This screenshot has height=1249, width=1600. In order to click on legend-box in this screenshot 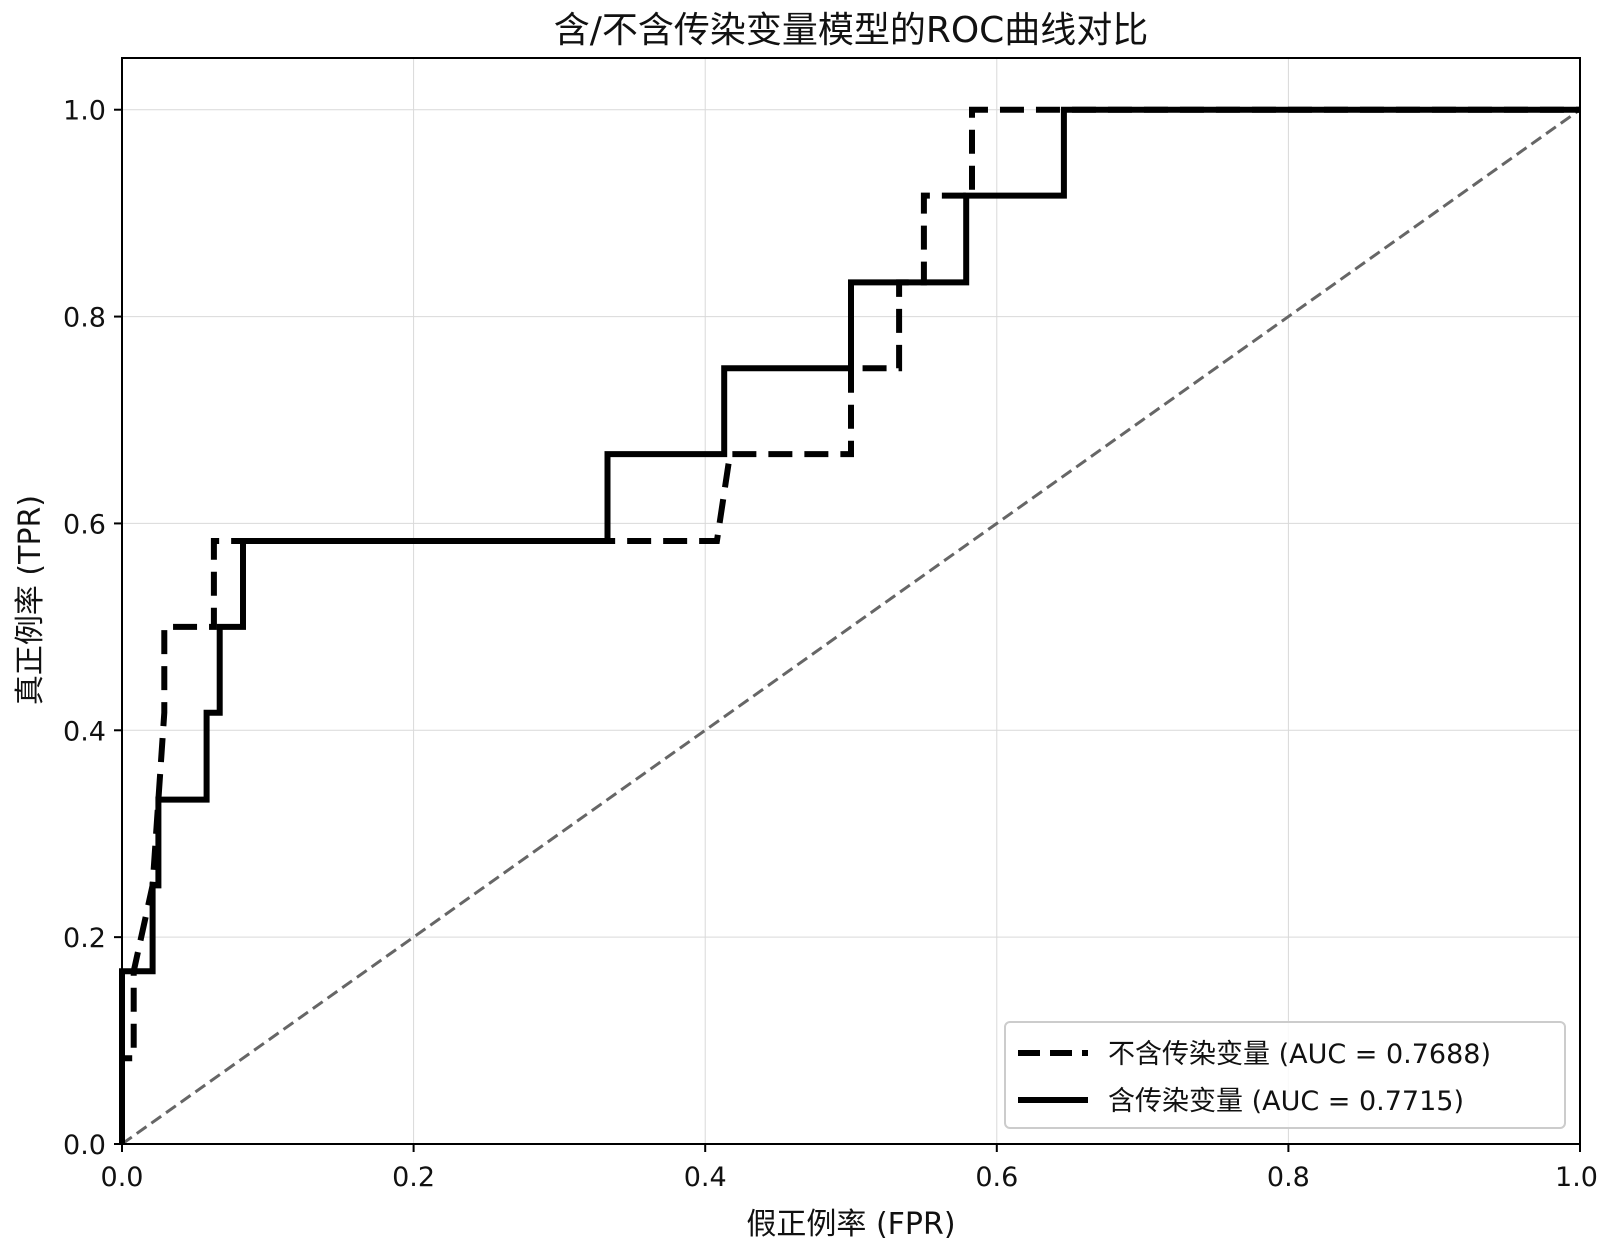, I will do `click(1285, 1075)`.